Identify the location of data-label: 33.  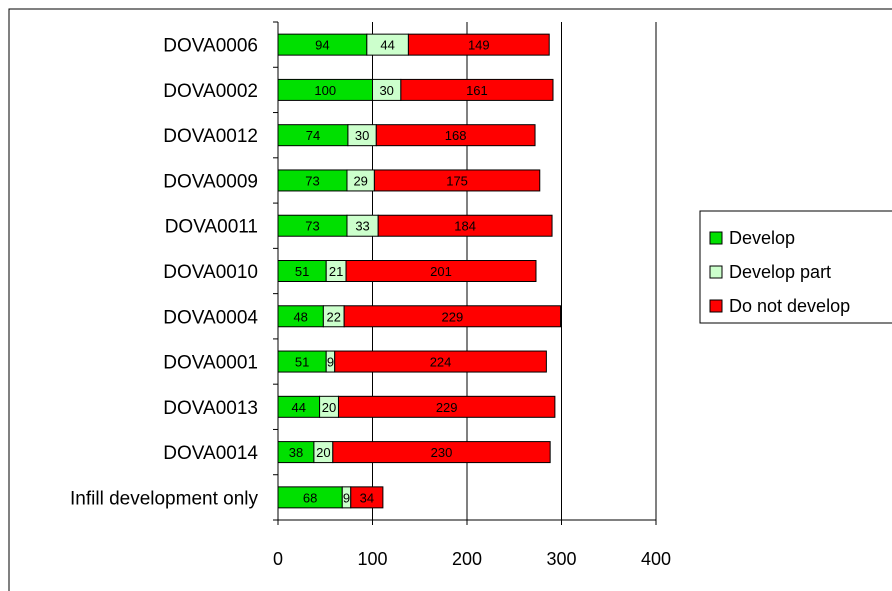
(362, 226).